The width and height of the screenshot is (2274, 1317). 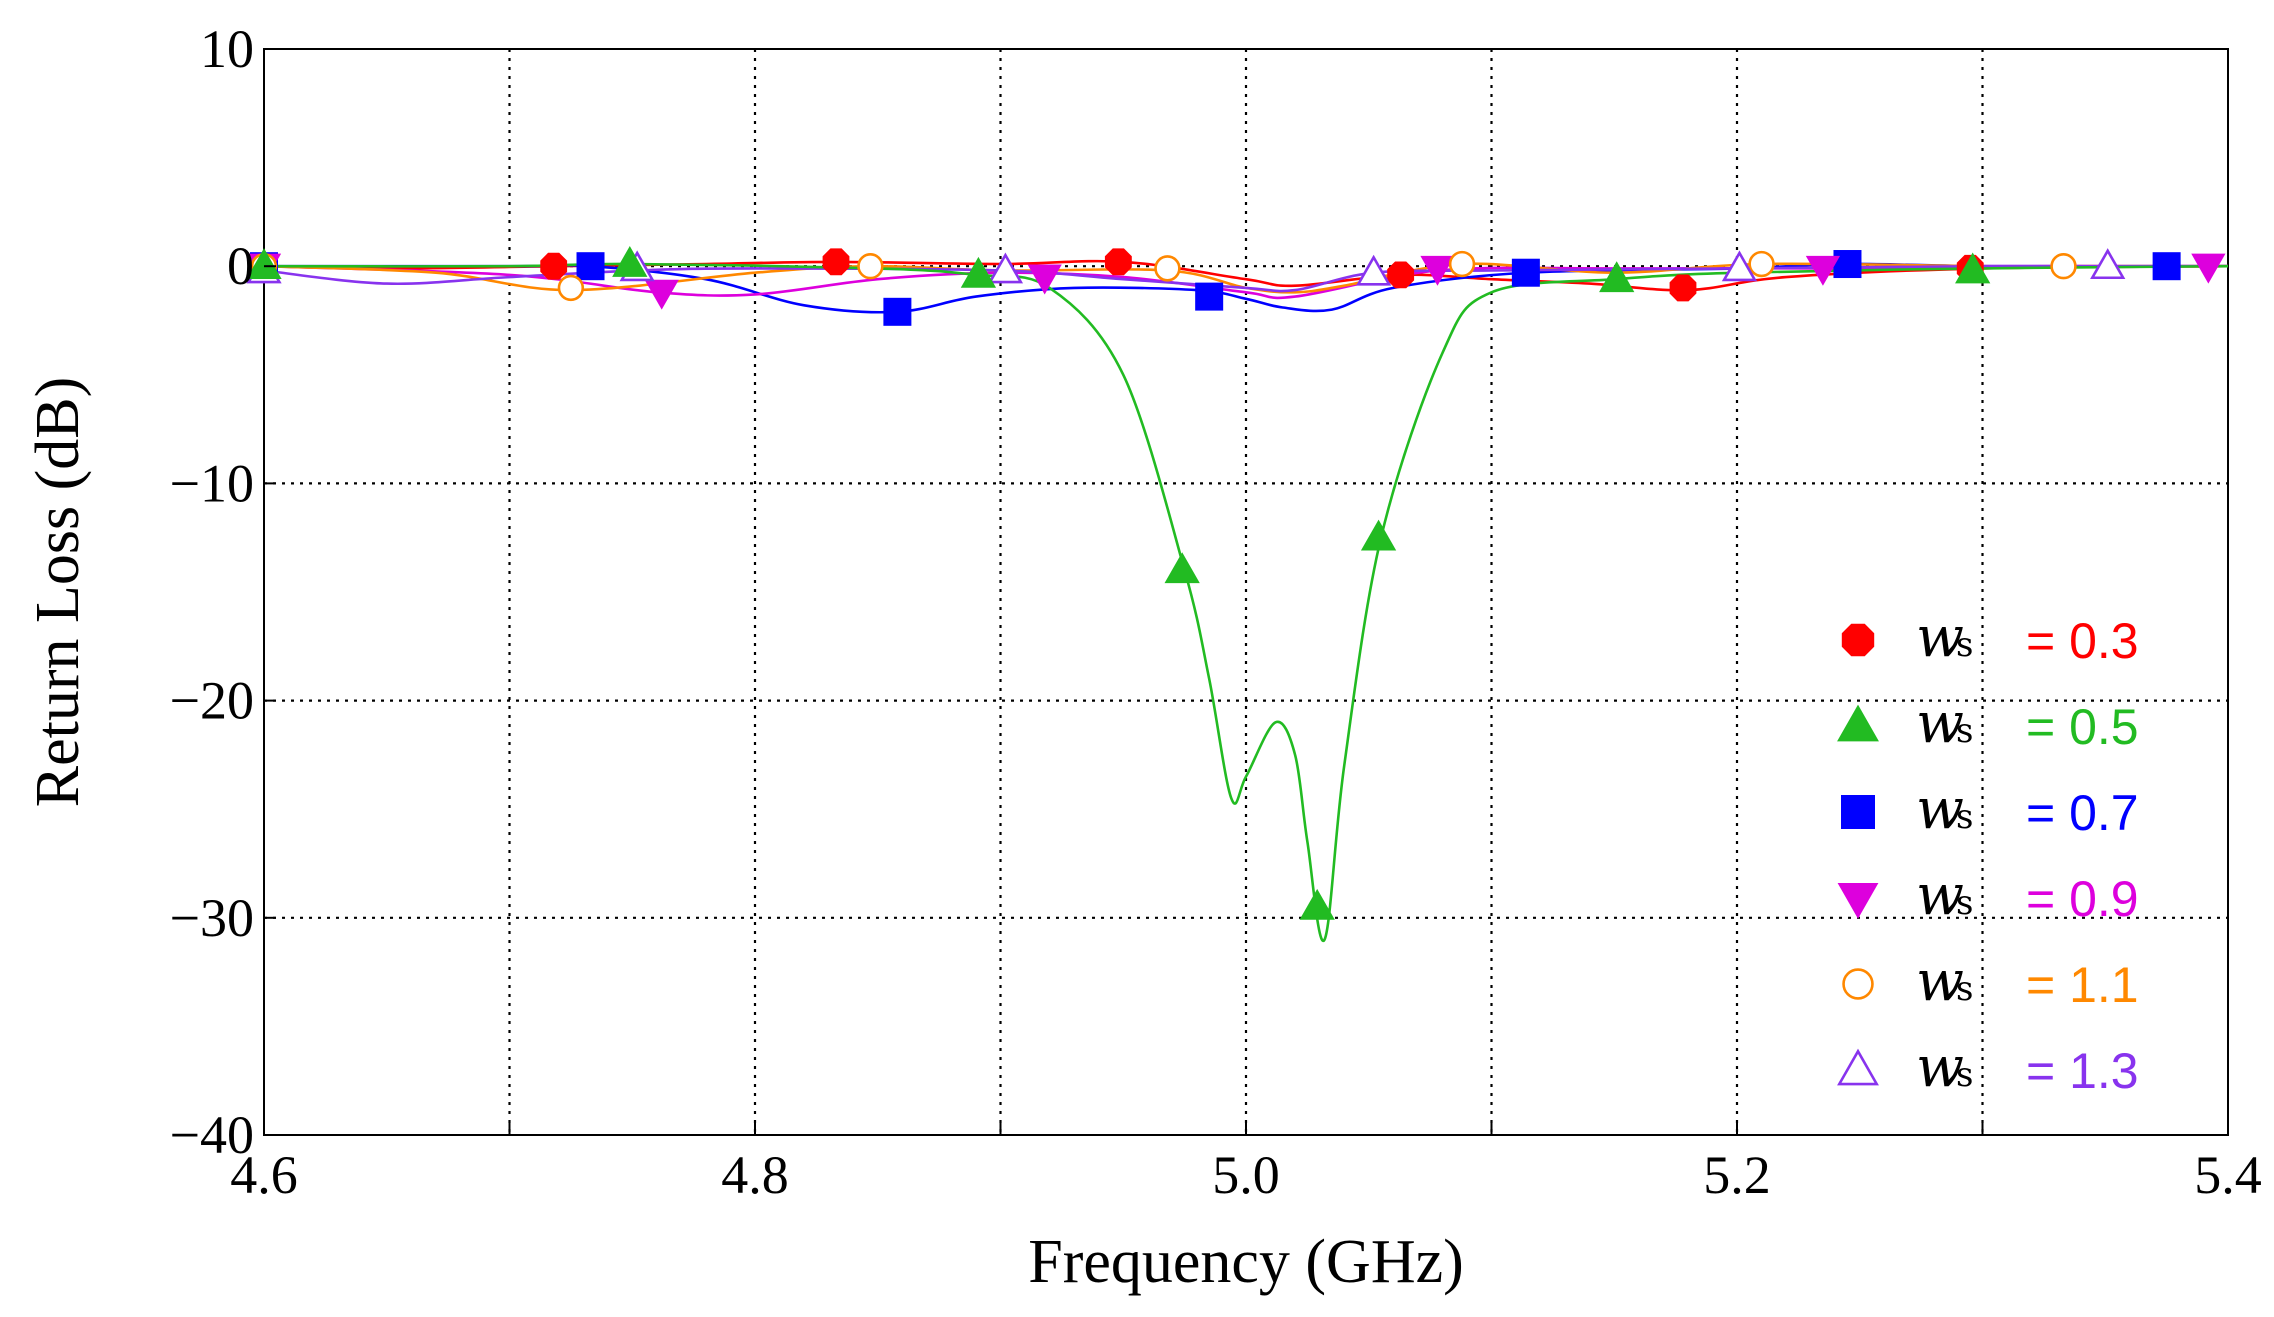 I want to click on legend-value: = 0.9, so click(x=2082, y=899).